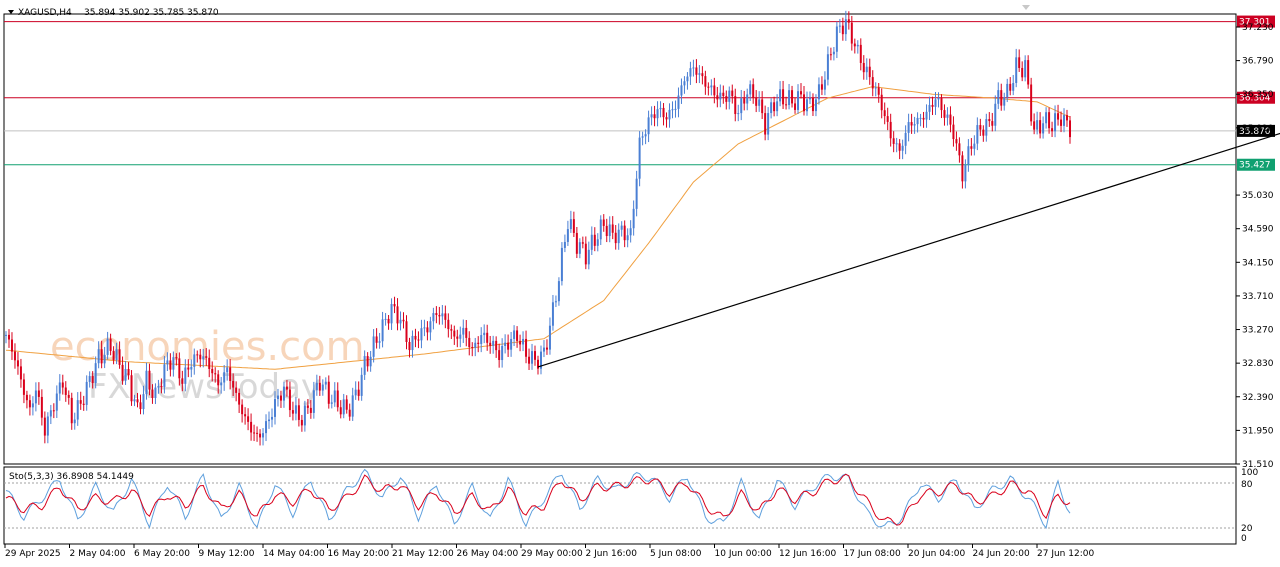 The image size is (1280, 567). What do you see at coordinates (1001, 554) in the screenshot?
I see `x-tick-label: 24 Jun 20:00` at bounding box center [1001, 554].